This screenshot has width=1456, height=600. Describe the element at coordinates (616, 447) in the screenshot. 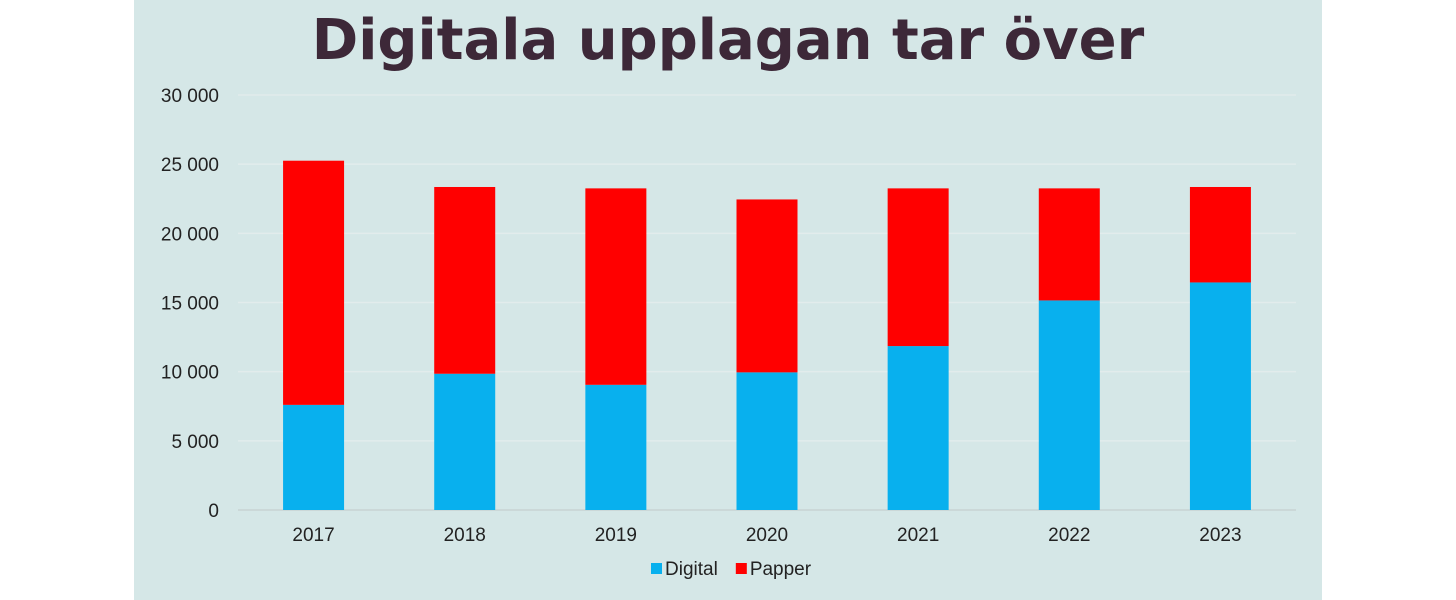

I see `bar-digital-2019` at that location.